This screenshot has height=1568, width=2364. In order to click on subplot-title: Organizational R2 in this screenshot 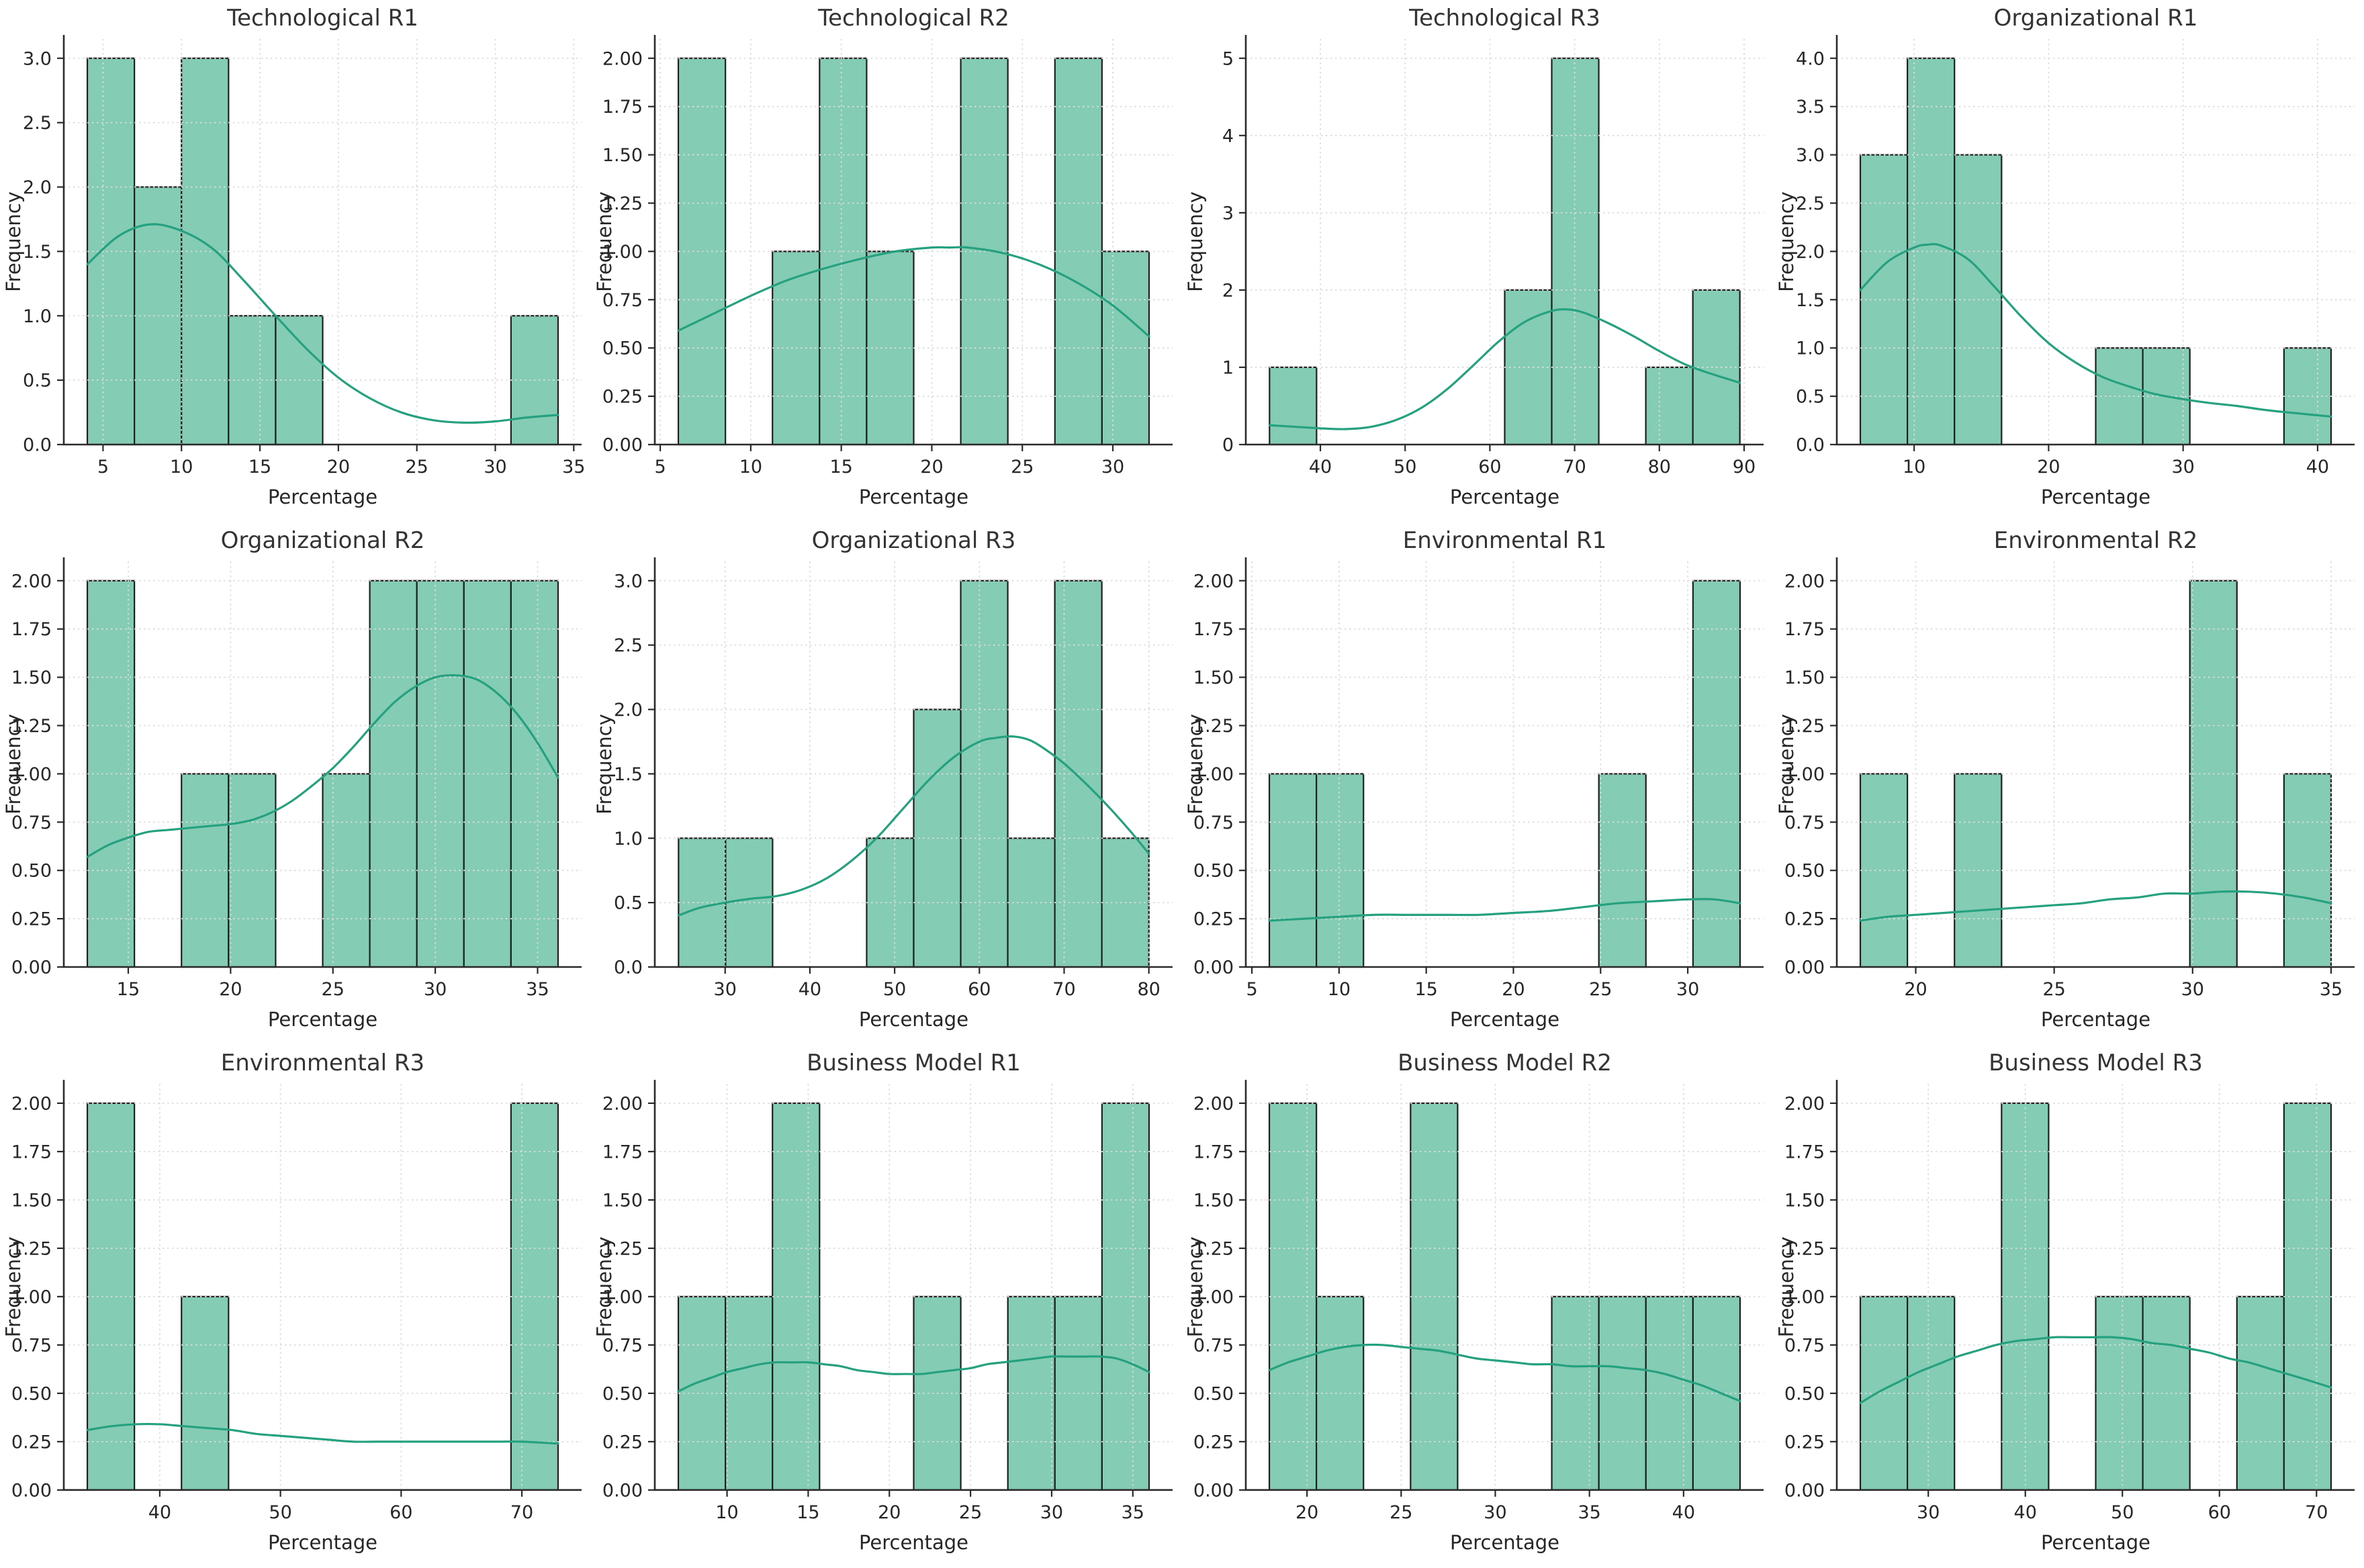, I will do `click(323, 540)`.